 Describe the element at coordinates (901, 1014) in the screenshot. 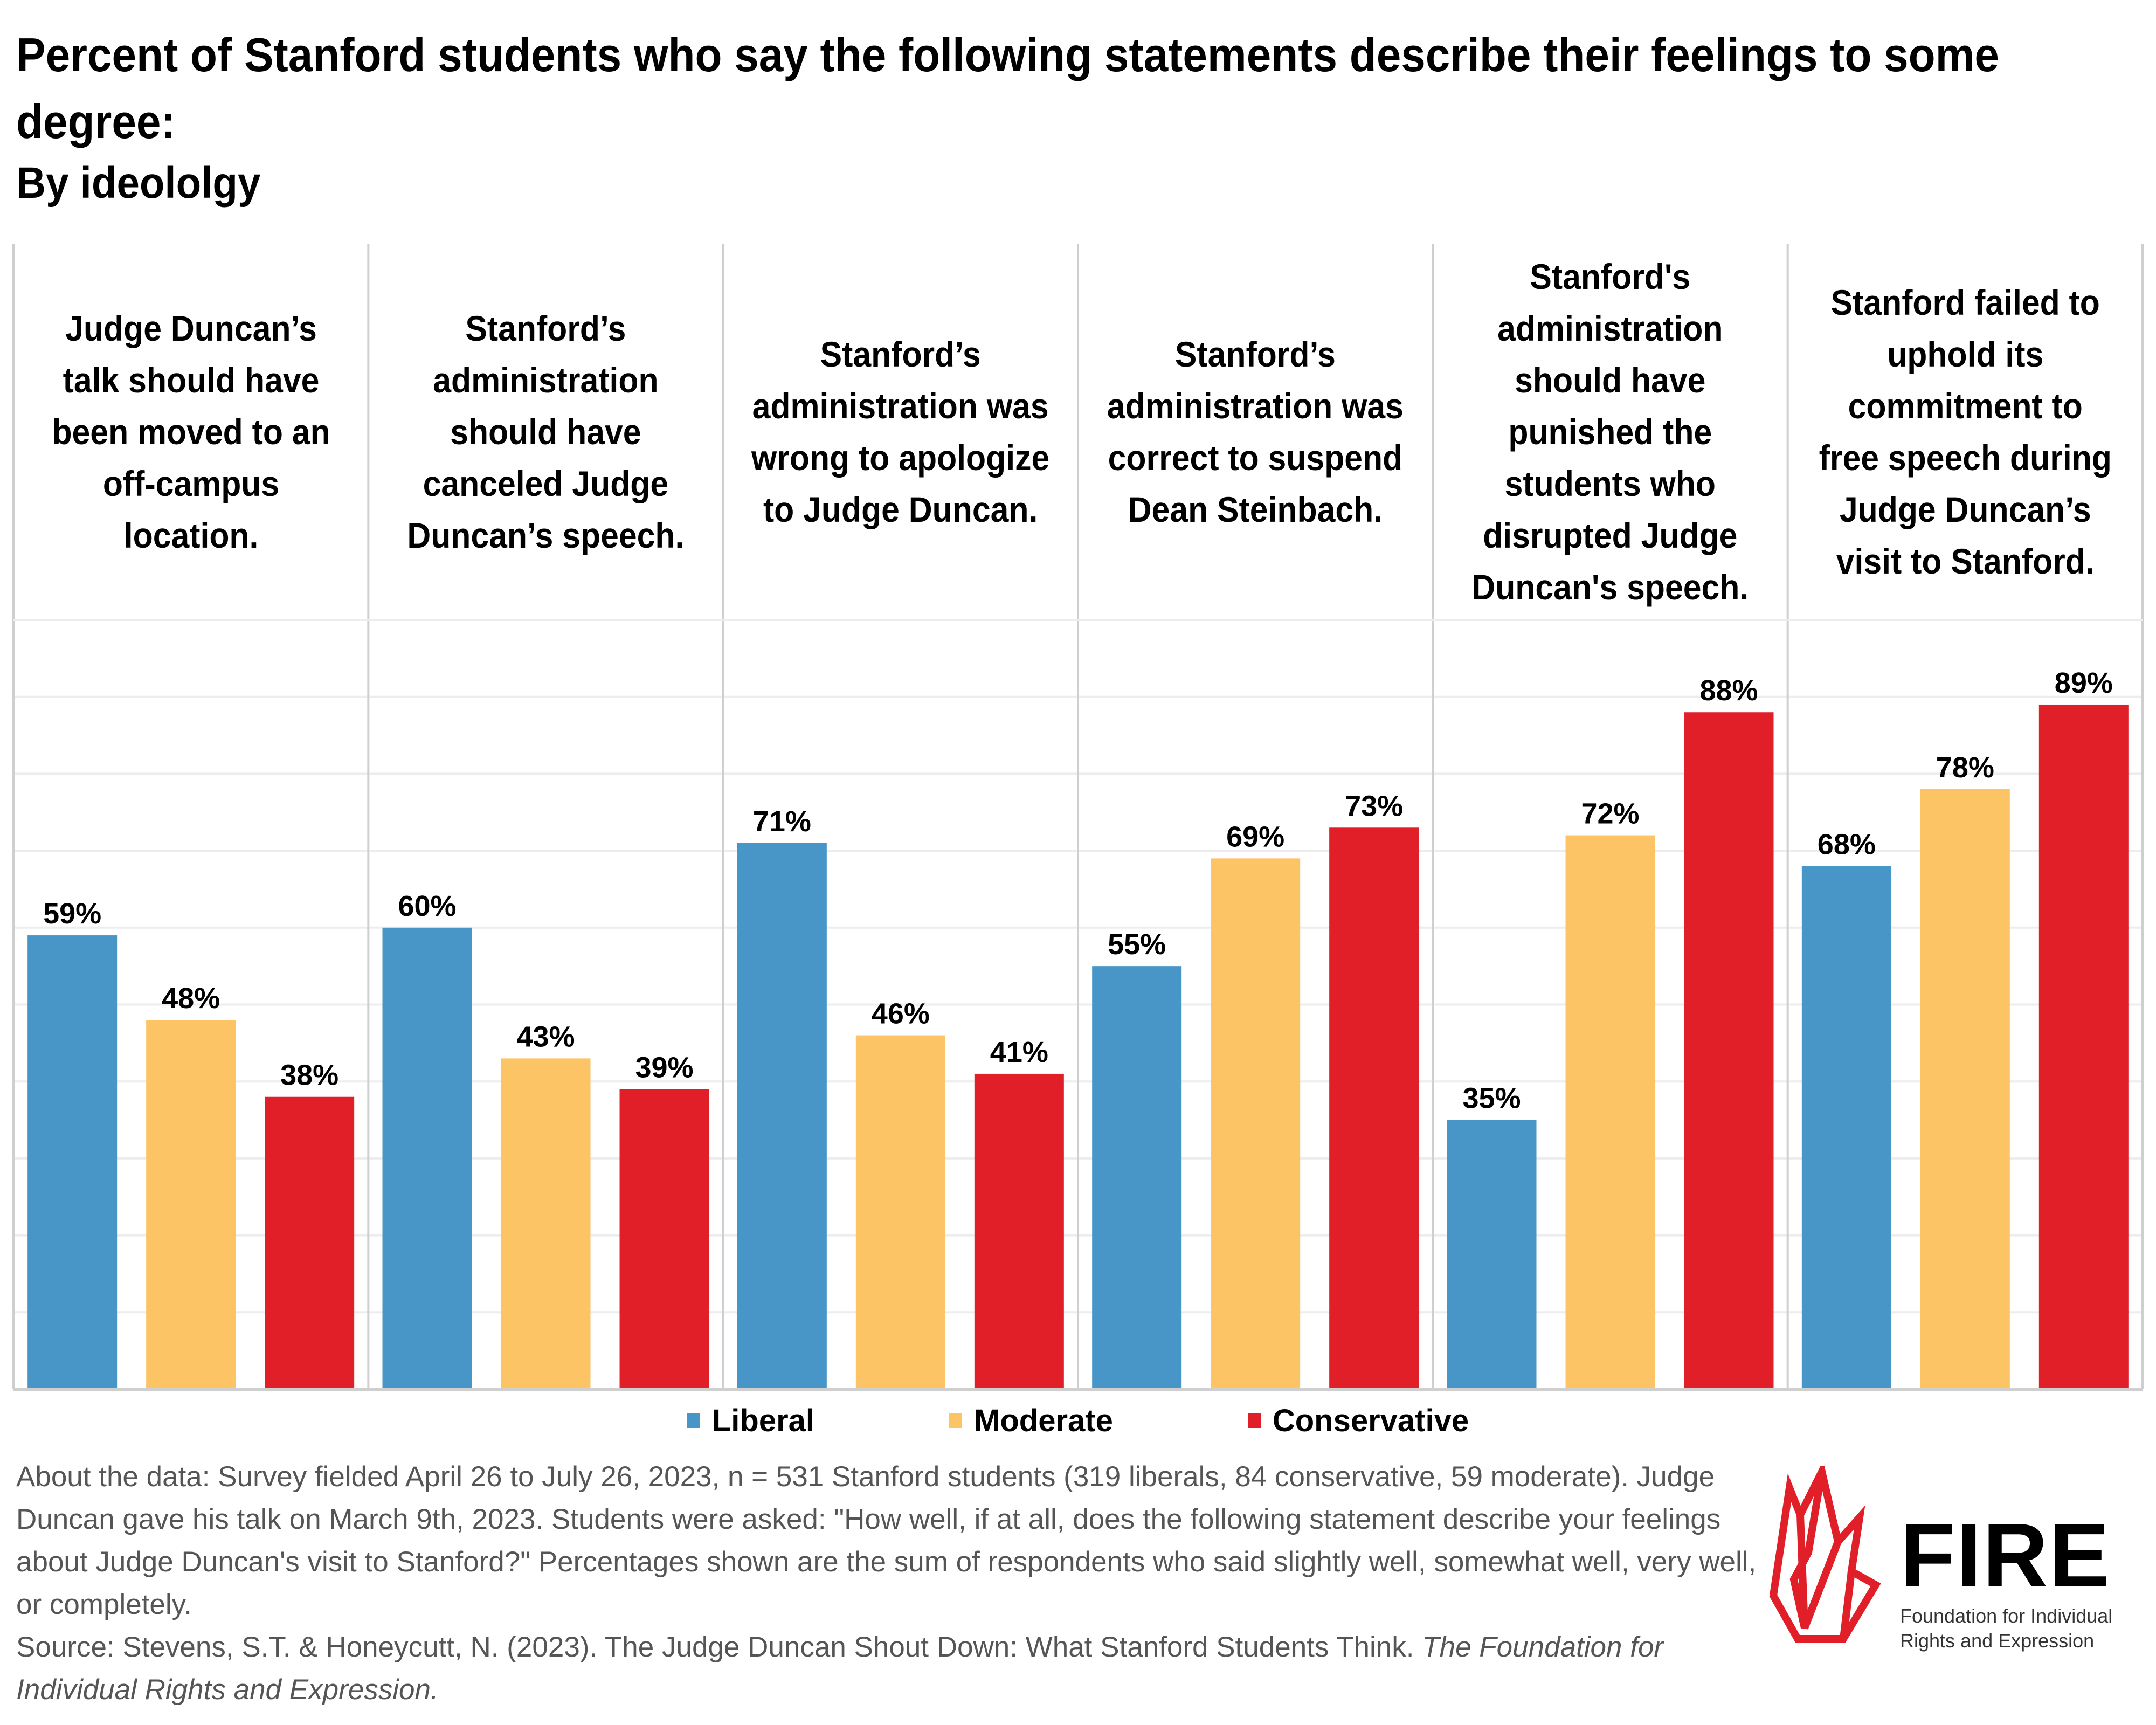

I see `data-label: 46%` at that location.